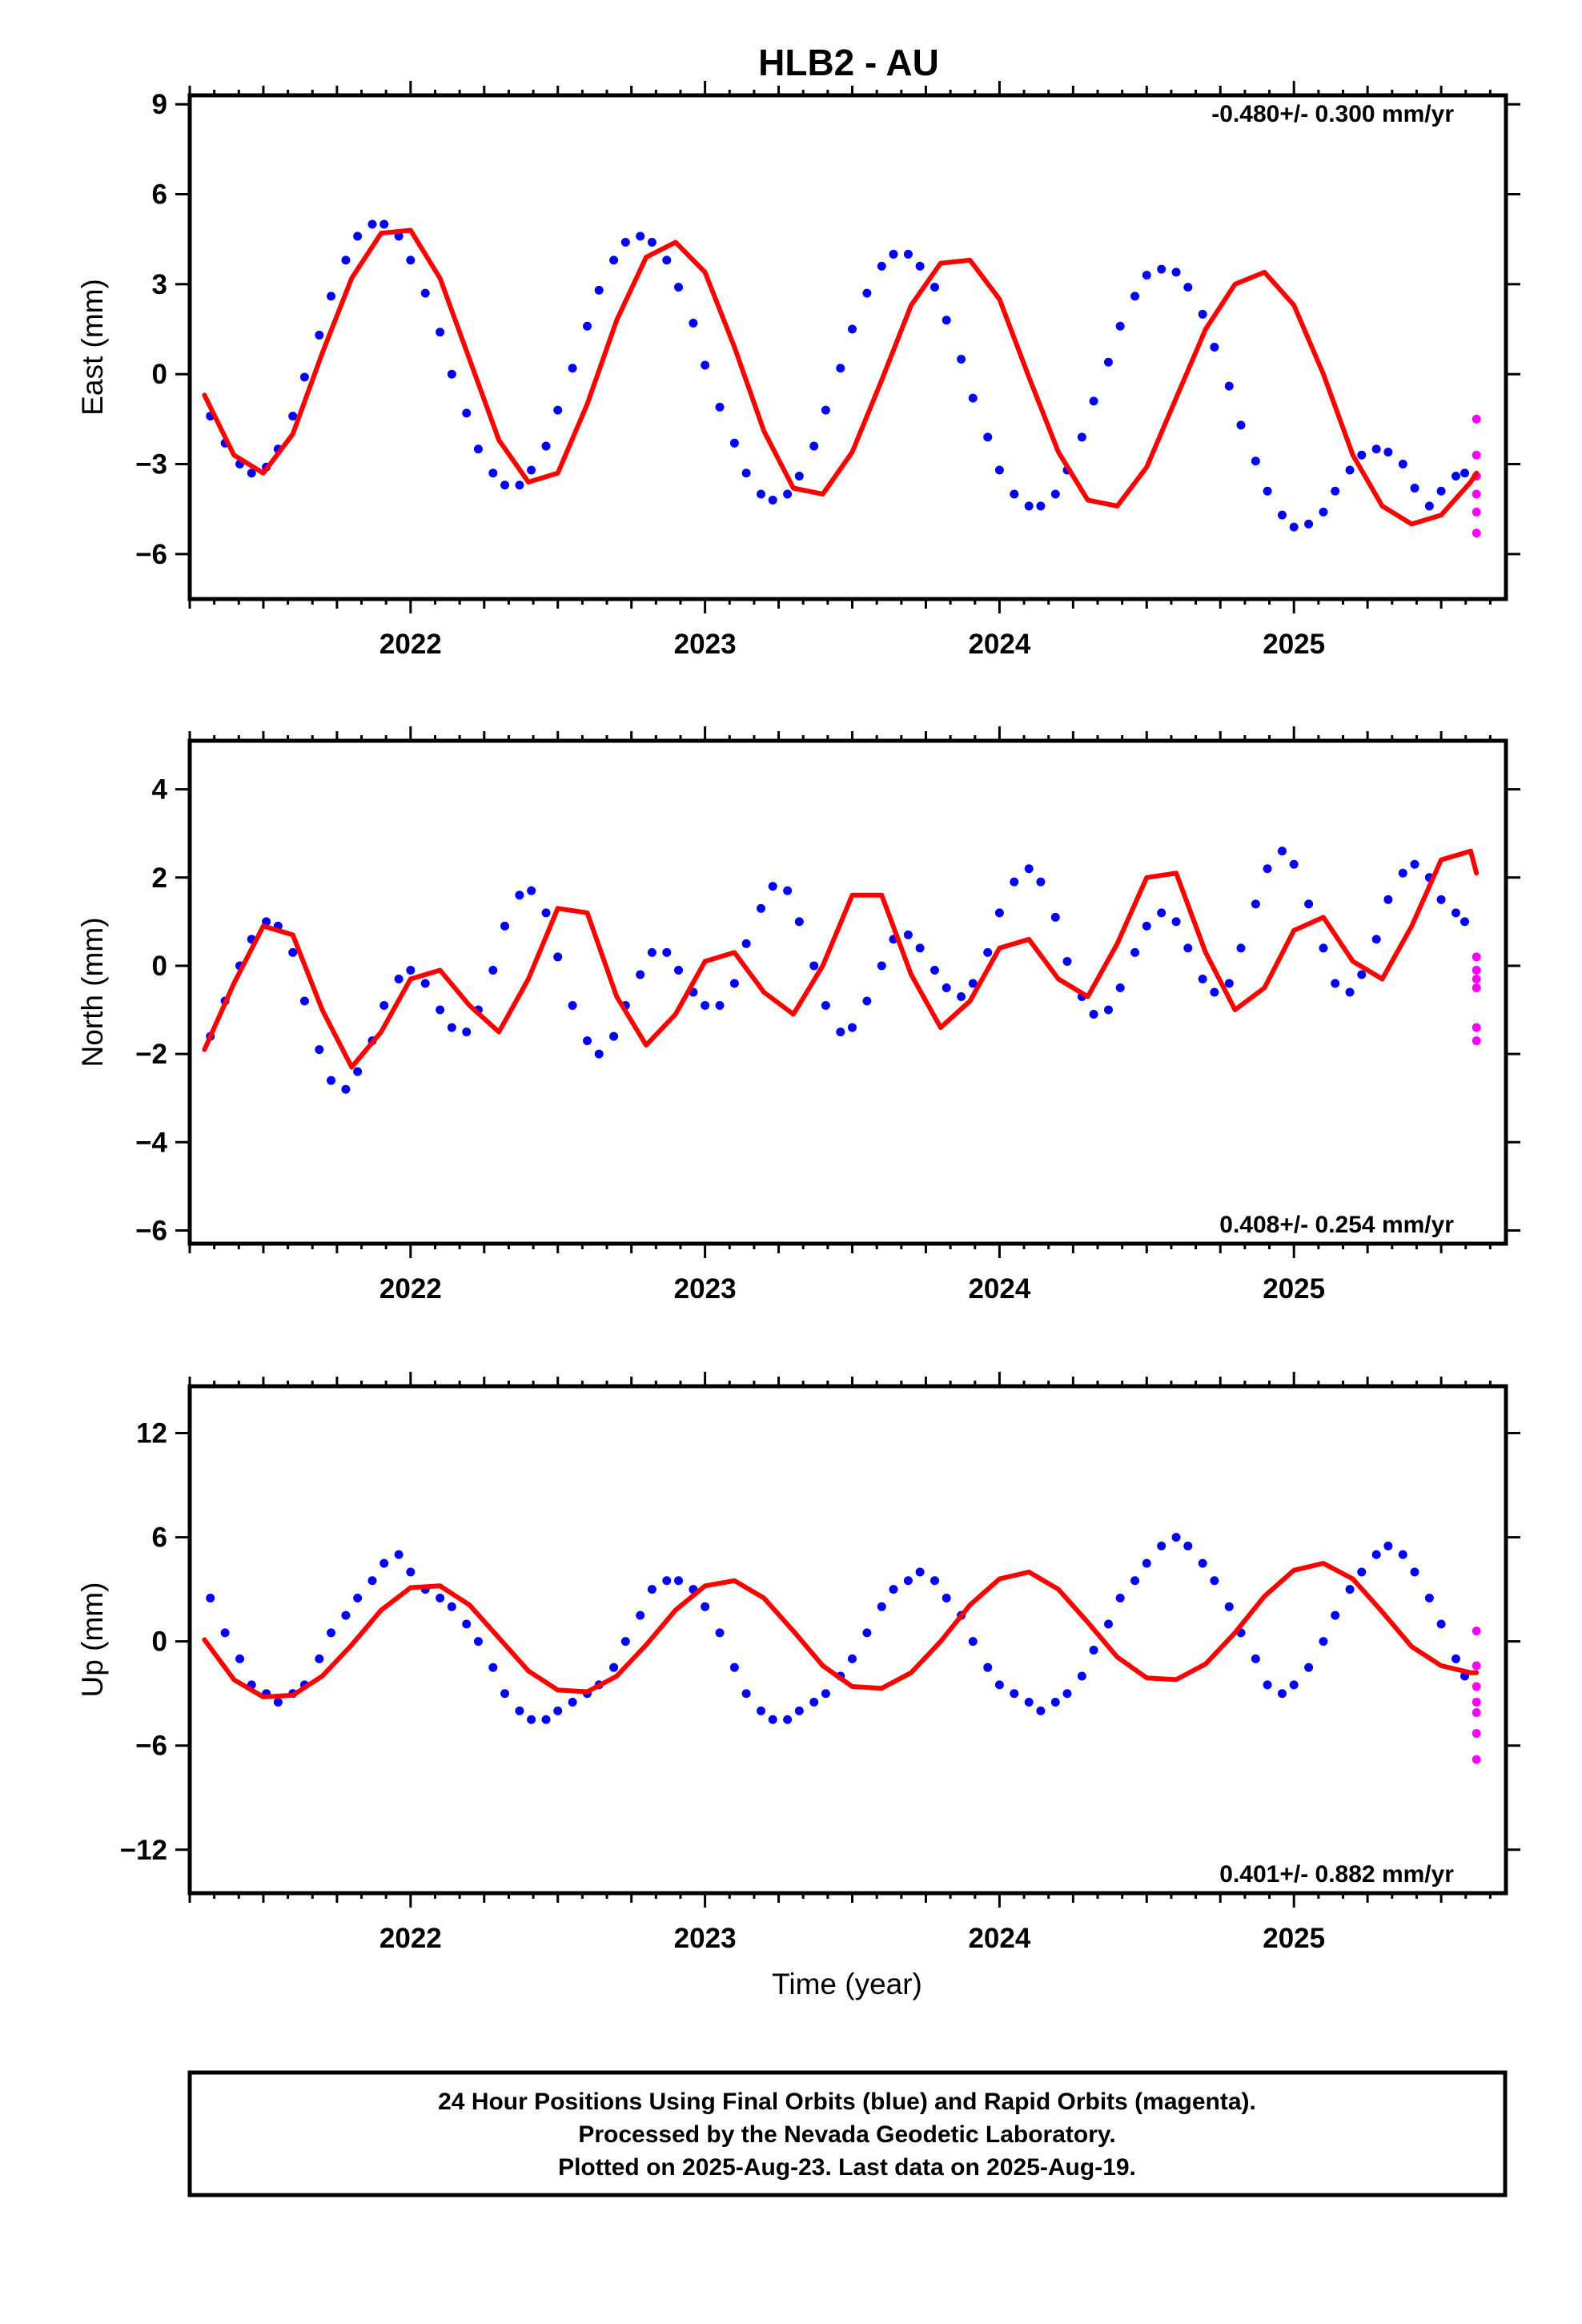  What do you see at coordinates (1294, 1289) in the screenshot?
I see `x-tick-label: 2025` at bounding box center [1294, 1289].